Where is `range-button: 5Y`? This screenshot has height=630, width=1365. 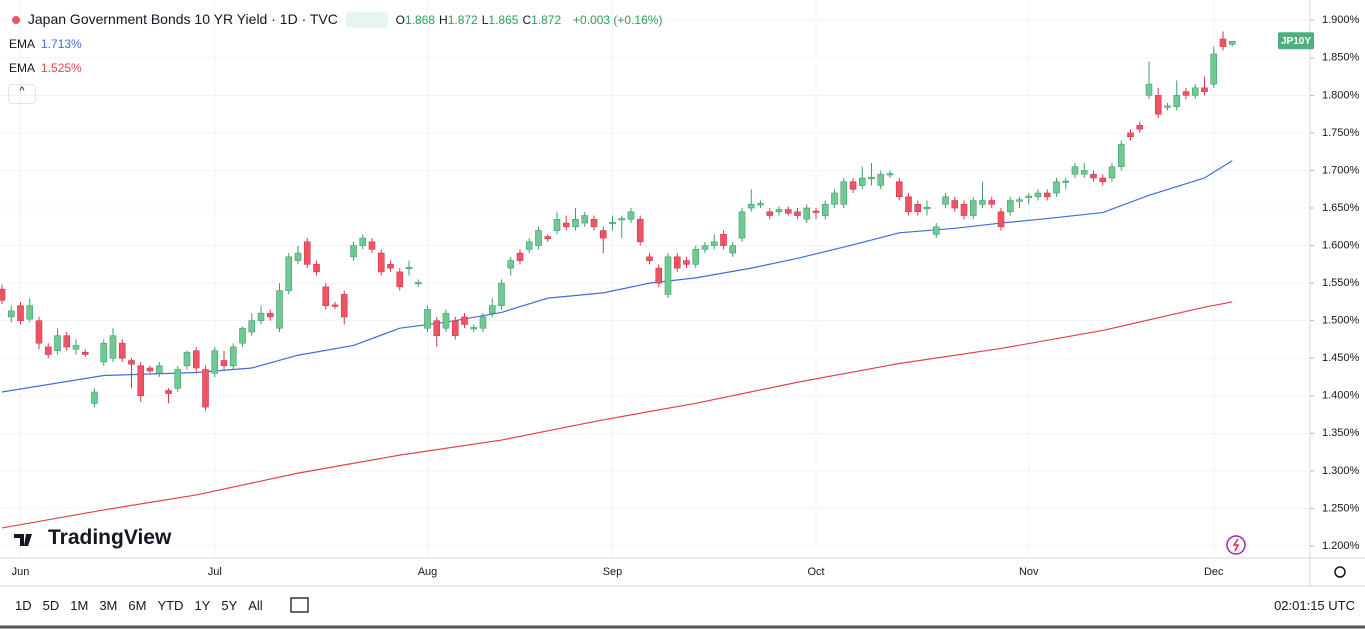 range-button: 5Y is located at coordinates (229, 605).